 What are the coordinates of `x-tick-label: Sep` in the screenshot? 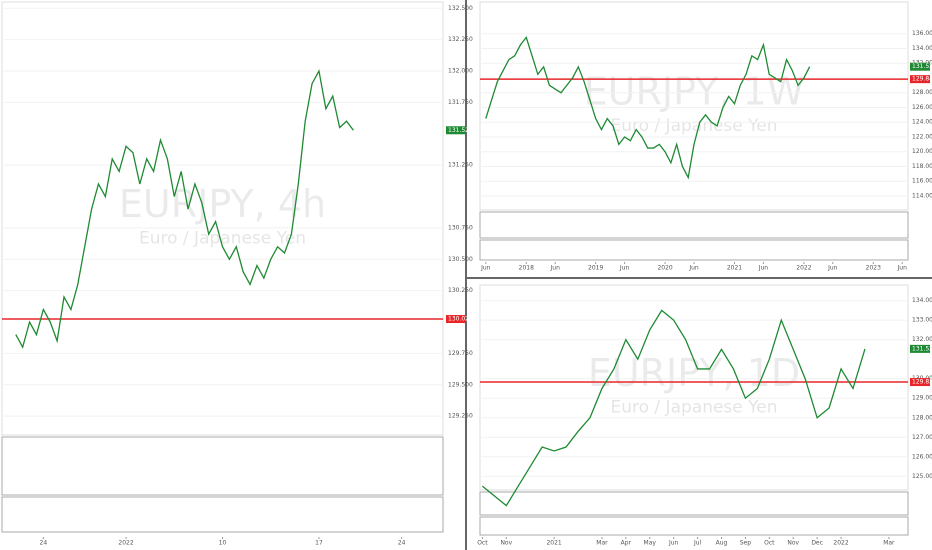 It's located at (746, 543).